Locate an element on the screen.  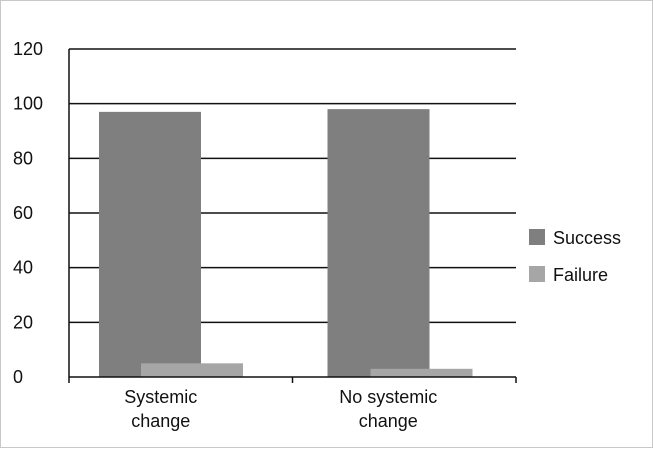
y-tick-labels: 0 20 40 60 80 100 120 is located at coordinates (28, 213).